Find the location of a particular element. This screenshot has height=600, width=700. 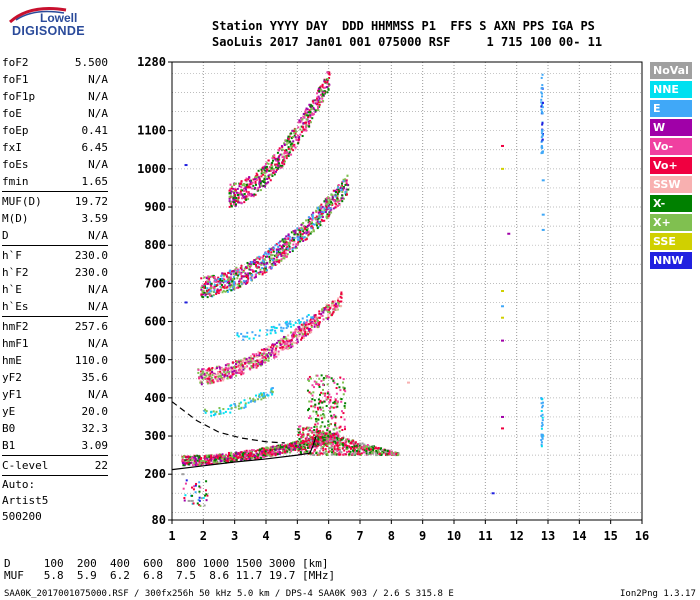

param-value: 230.0 is located at coordinates (91, 272).